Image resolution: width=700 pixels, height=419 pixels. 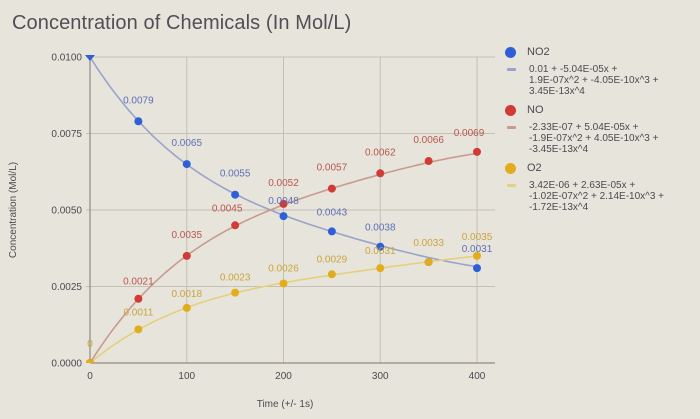 I want to click on y-tick-label: 0.0050, so click(x=66, y=211).